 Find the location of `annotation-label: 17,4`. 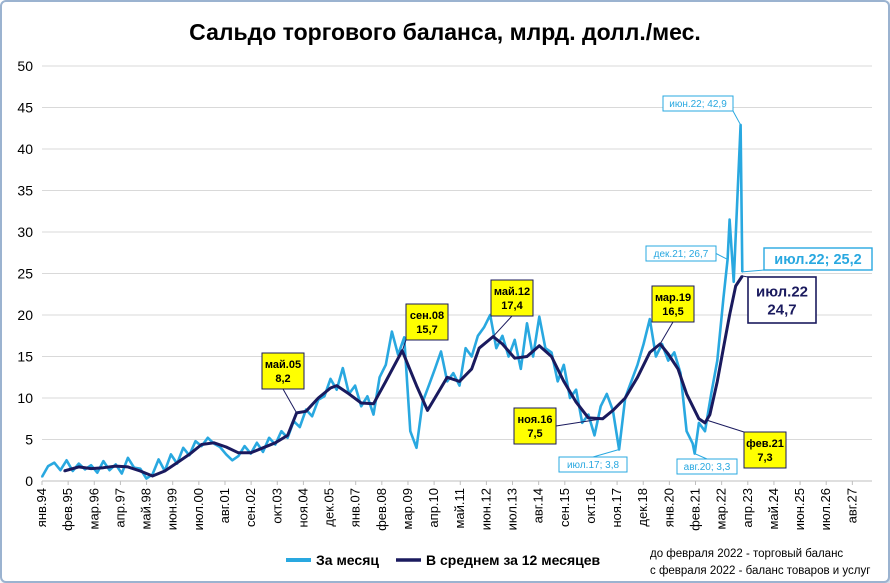

annotation-label: 17,4 is located at coordinates (512, 306).